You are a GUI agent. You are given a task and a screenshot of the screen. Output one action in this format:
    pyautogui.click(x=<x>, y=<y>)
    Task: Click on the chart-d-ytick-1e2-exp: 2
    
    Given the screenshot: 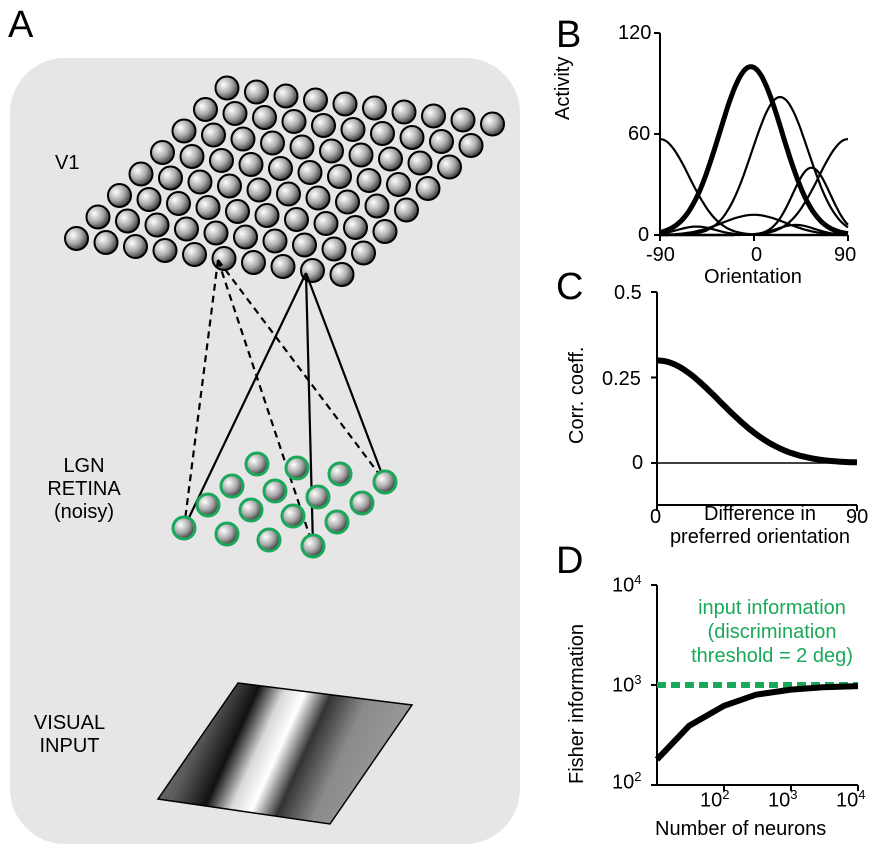 What is the action you would take?
    pyautogui.click(x=638, y=776)
    